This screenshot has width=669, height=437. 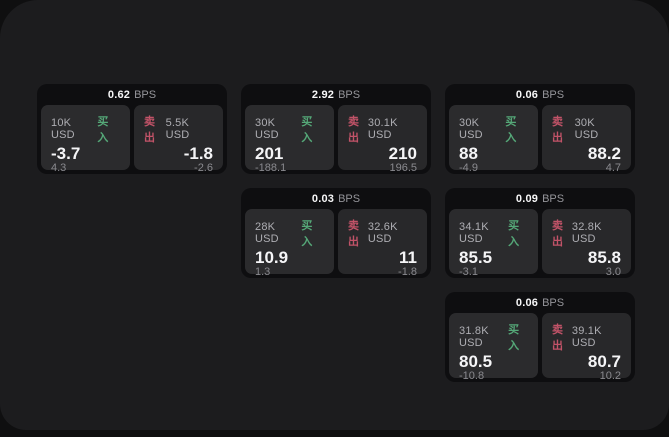 What do you see at coordinates (402, 153) in the screenshot?
I see `sell-price: 210` at bounding box center [402, 153].